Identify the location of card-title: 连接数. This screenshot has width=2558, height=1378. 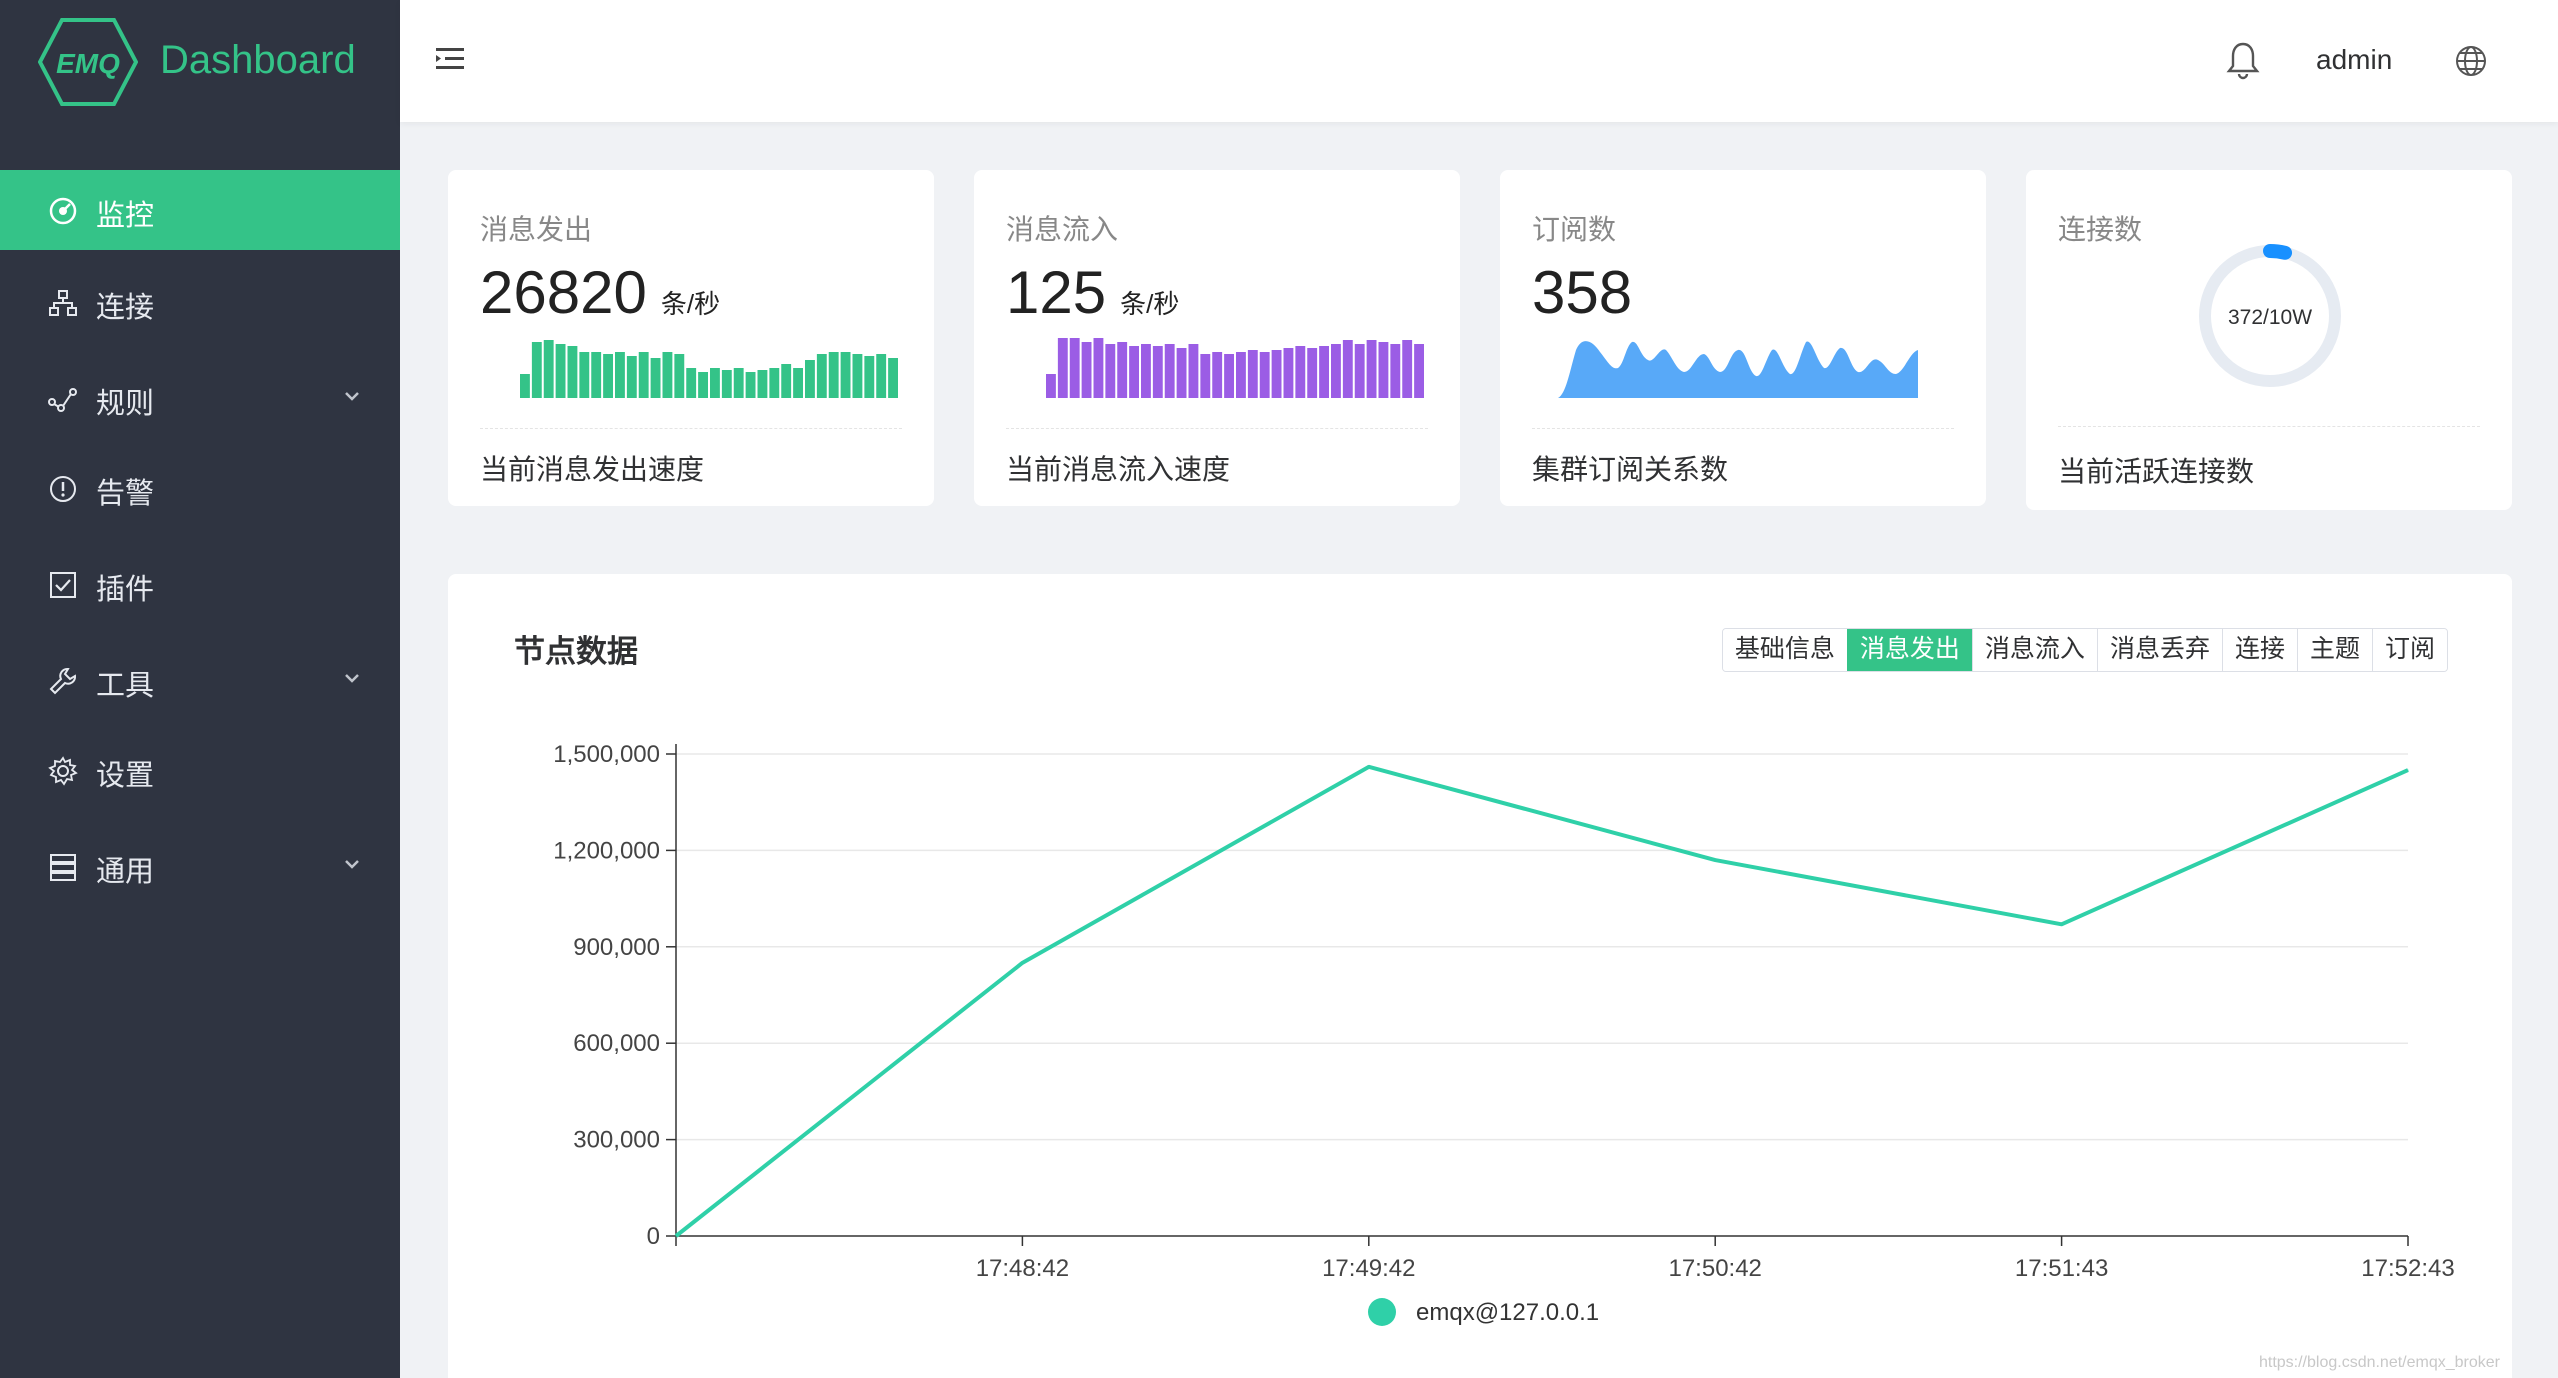
(2100, 229).